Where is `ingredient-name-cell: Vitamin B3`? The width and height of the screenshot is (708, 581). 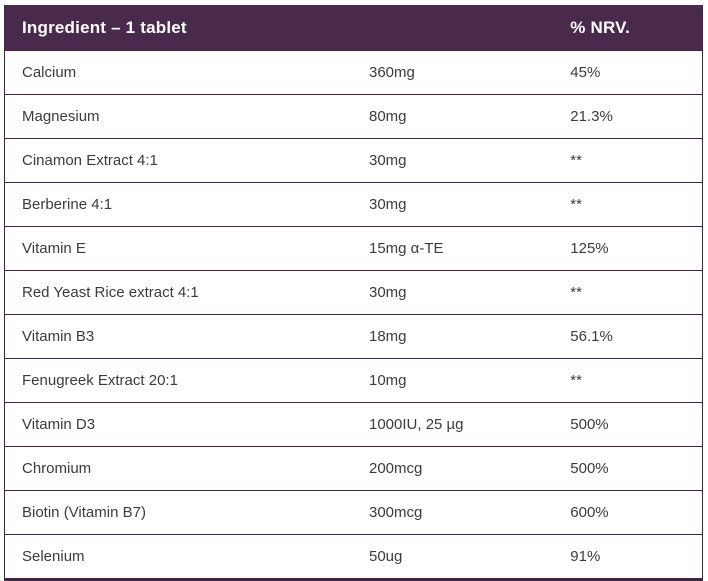 ingredient-name-cell: Vitamin B3 is located at coordinates (178, 336).